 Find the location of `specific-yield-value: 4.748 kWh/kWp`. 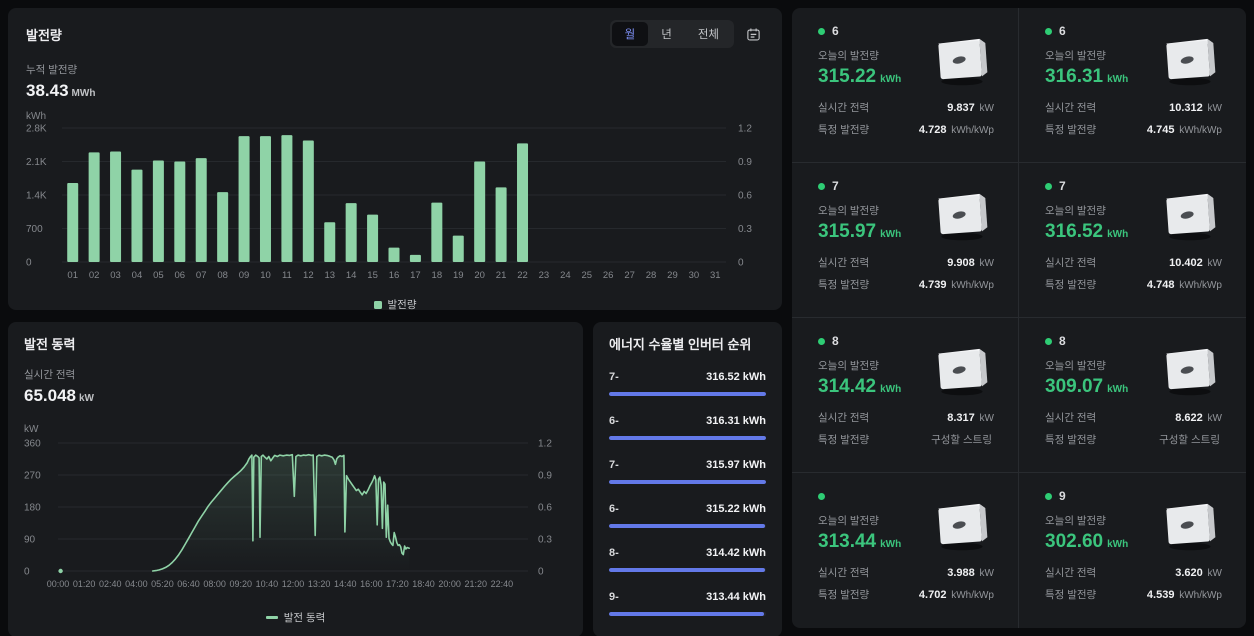

specific-yield-value: 4.748 kWh/kWp is located at coordinates (1184, 285).